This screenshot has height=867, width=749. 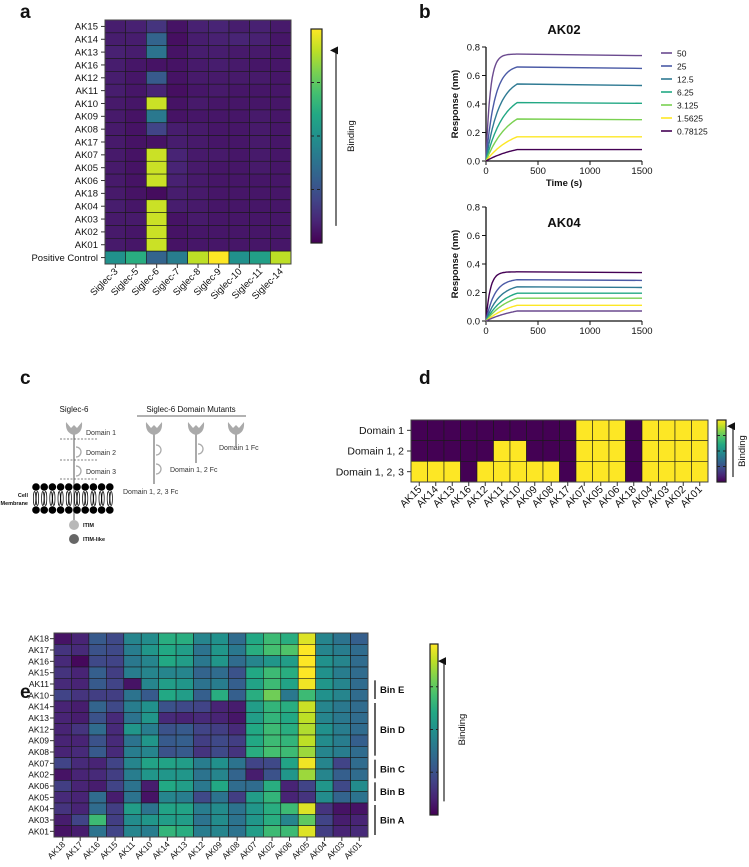 I want to click on row-label: AK06, so click(x=38, y=786).